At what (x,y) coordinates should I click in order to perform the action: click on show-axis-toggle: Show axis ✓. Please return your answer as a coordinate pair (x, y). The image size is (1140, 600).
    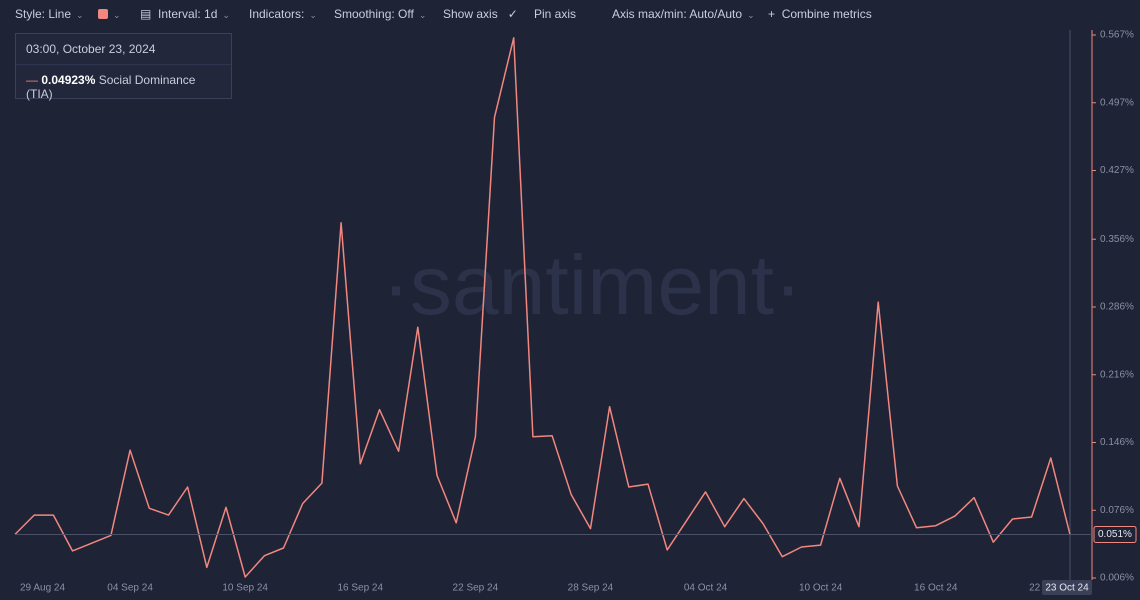
    Looking at the image, I should click on (480, 14).